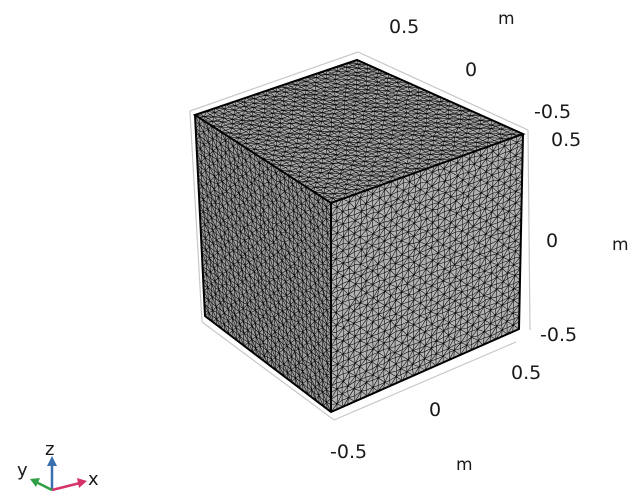 The image size is (640, 500). Describe the element at coordinates (435, 410) in the screenshot. I see `bottom-tick-1: 0` at that location.